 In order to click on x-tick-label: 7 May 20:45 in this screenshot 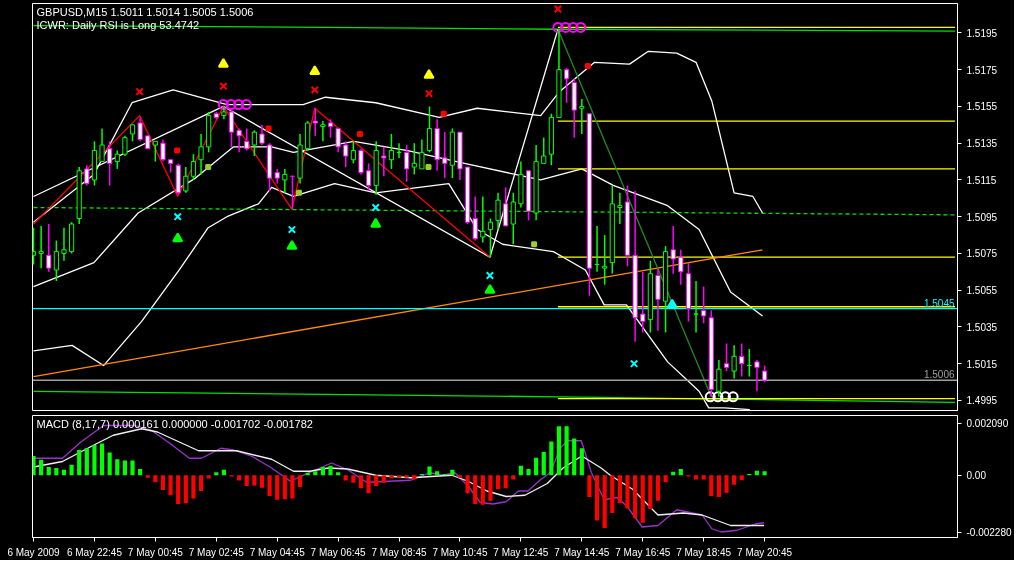, I will do `click(765, 552)`.